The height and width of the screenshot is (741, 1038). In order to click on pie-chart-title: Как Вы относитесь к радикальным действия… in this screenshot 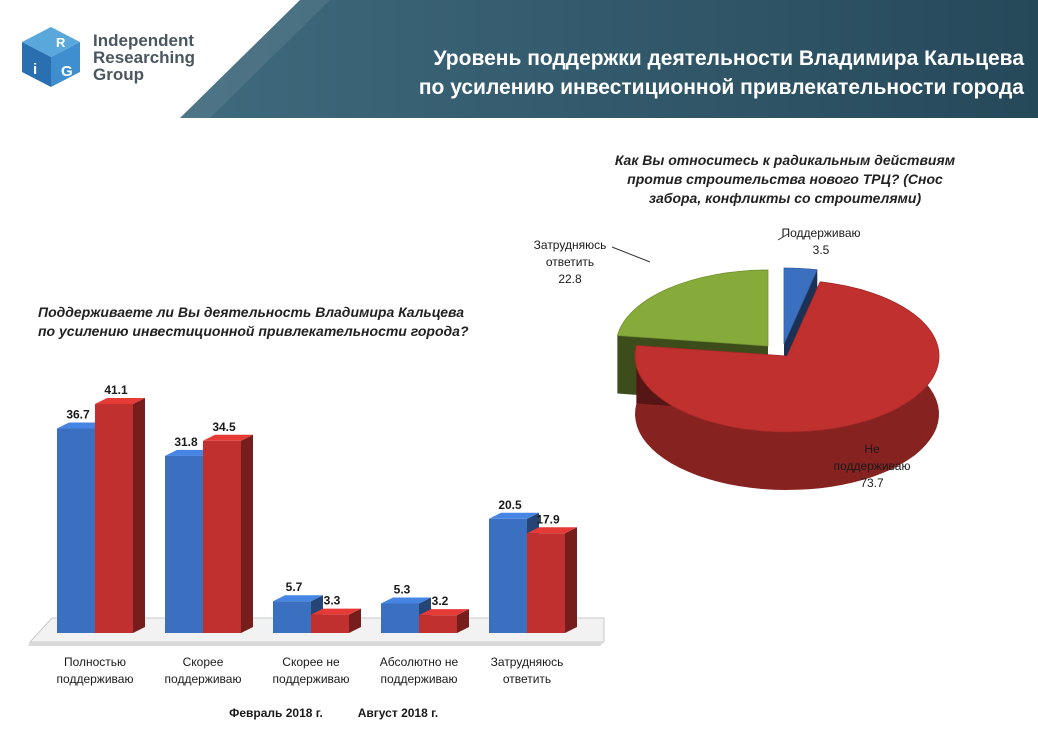, I will do `click(785, 179)`.